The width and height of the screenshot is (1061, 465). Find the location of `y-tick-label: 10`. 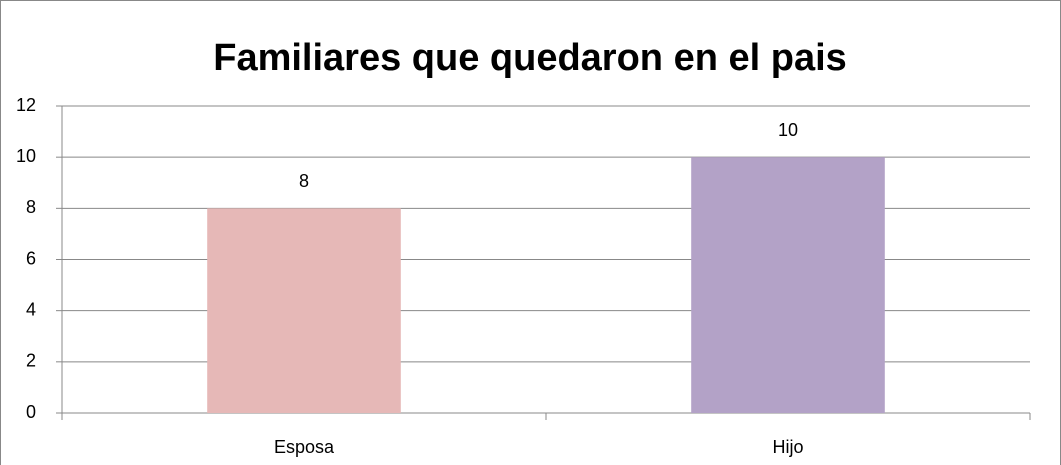

y-tick-label: 10 is located at coordinates (26, 156).